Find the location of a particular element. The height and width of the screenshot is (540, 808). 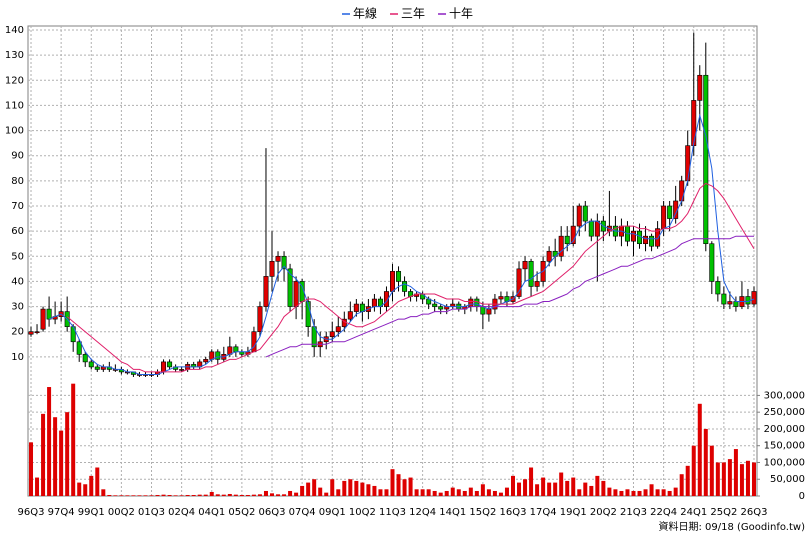

y-tick-label: 110 is located at coordinates (14, 105).